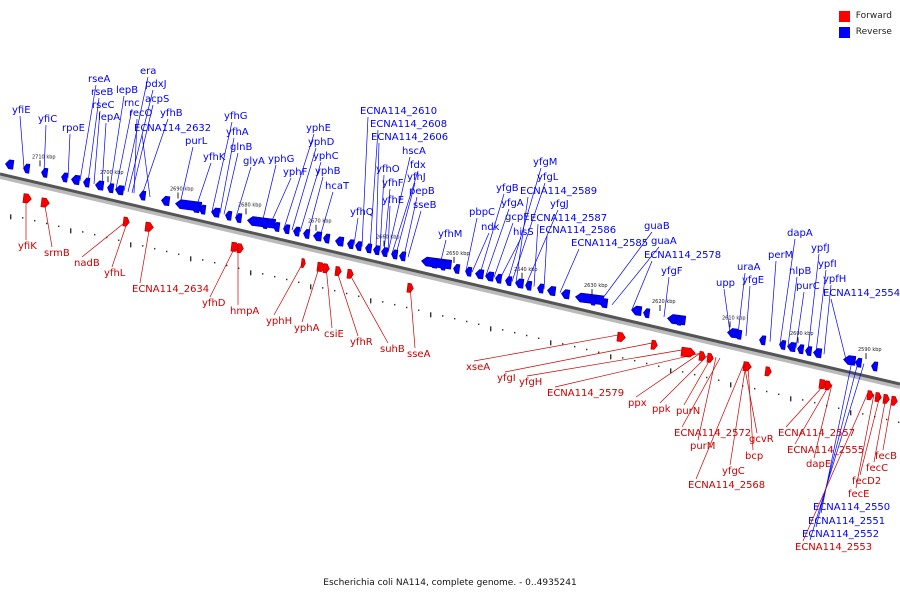  I want to click on gene-f15, so click(702, 355).